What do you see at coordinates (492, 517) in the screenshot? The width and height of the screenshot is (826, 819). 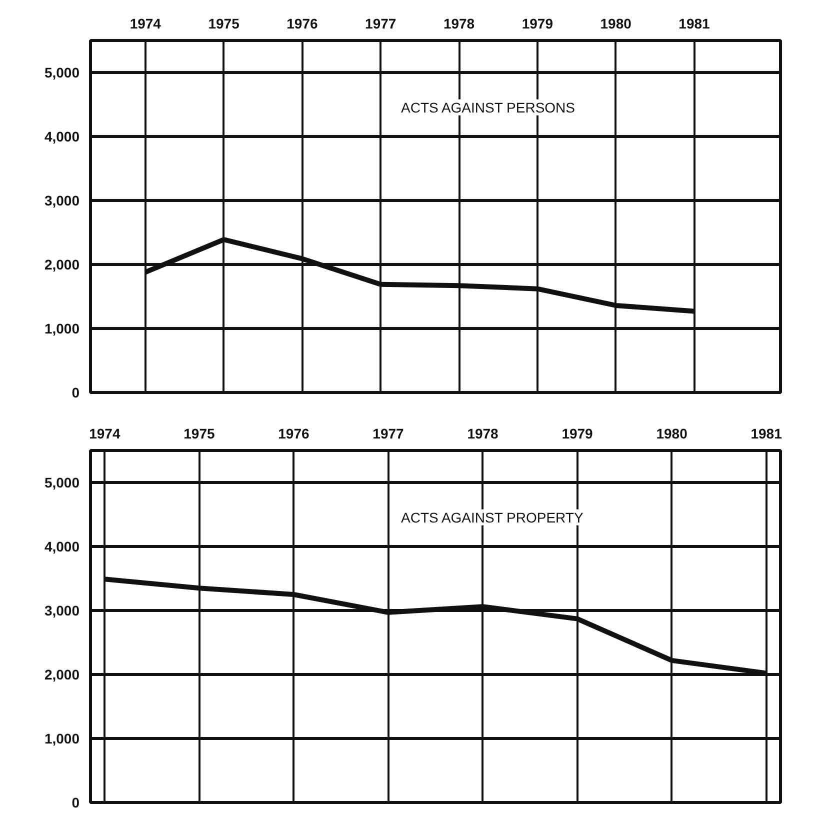 I see `annotation: ACTS AGAINST PROPERTY` at bounding box center [492, 517].